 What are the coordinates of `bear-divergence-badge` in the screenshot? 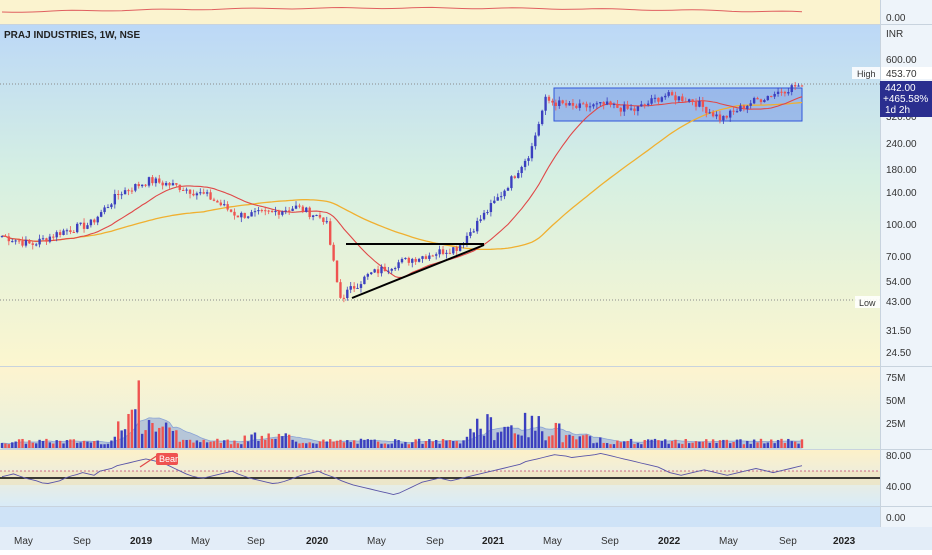 It's located at (167, 459).